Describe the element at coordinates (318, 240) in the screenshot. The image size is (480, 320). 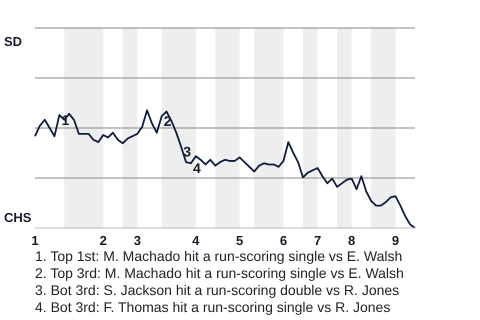
I see `x-tick-label: 7` at that location.